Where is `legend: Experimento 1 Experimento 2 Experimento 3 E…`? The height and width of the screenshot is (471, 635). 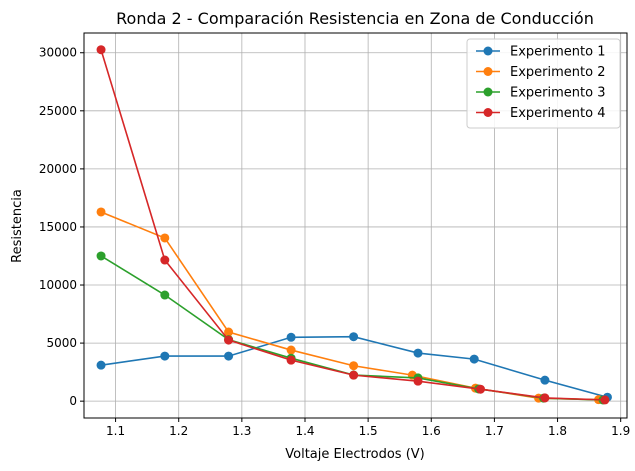
legend: Experimento 1 Experimento 2 Experimento 3 E… is located at coordinates (543, 83).